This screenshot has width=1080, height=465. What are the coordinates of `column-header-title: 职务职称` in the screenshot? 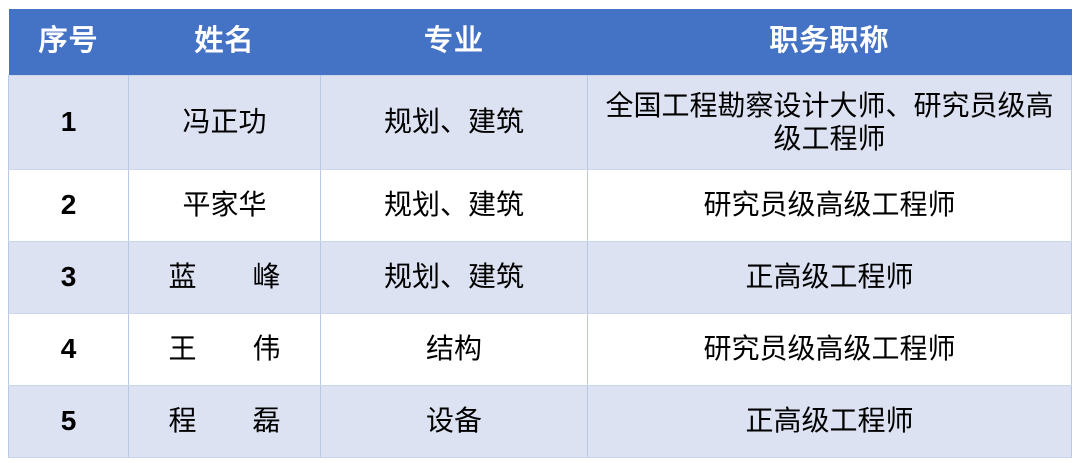 It's located at (829, 42).